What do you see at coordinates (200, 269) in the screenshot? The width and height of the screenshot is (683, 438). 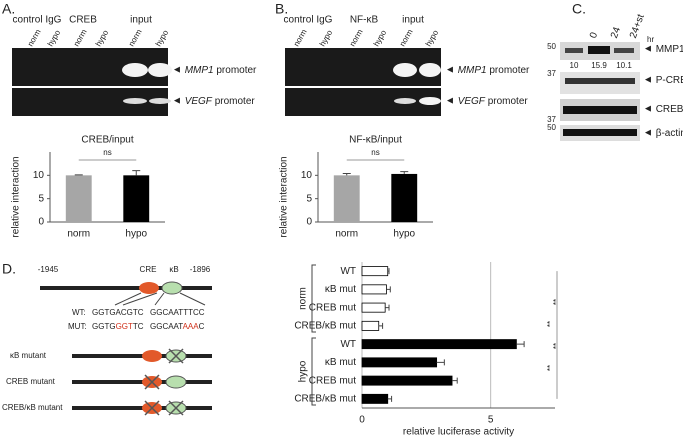 I see `position: -1896` at bounding box center [200, 269].